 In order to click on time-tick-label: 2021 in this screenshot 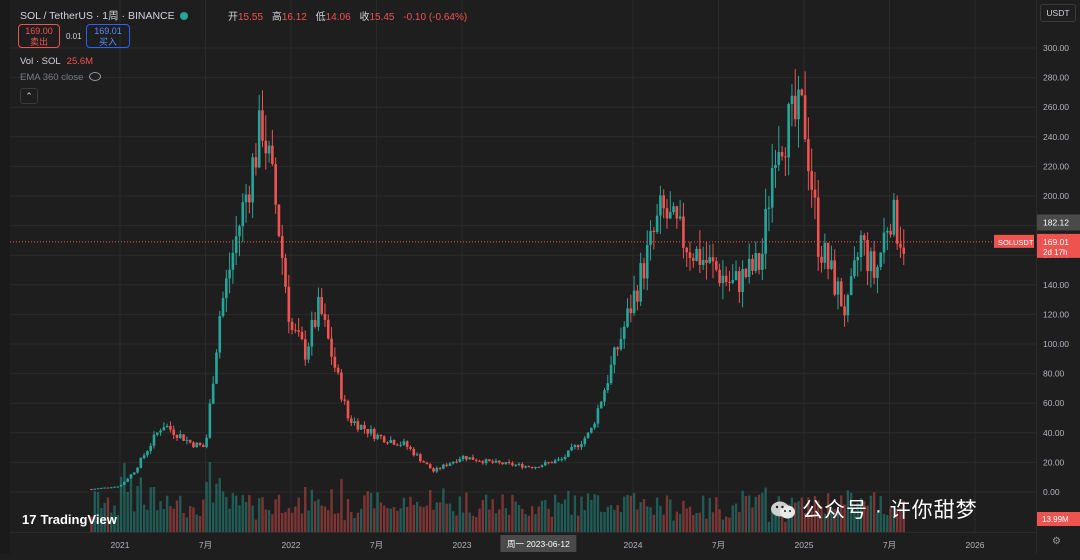, I will do `click(120, 545)`.